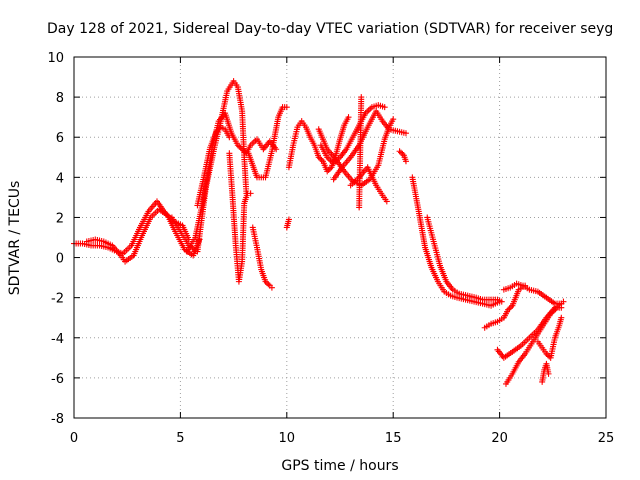  What do you see at coordinates (464, 259) in the screenshot?
I see `series-t18` at bounding box center [464, 259].